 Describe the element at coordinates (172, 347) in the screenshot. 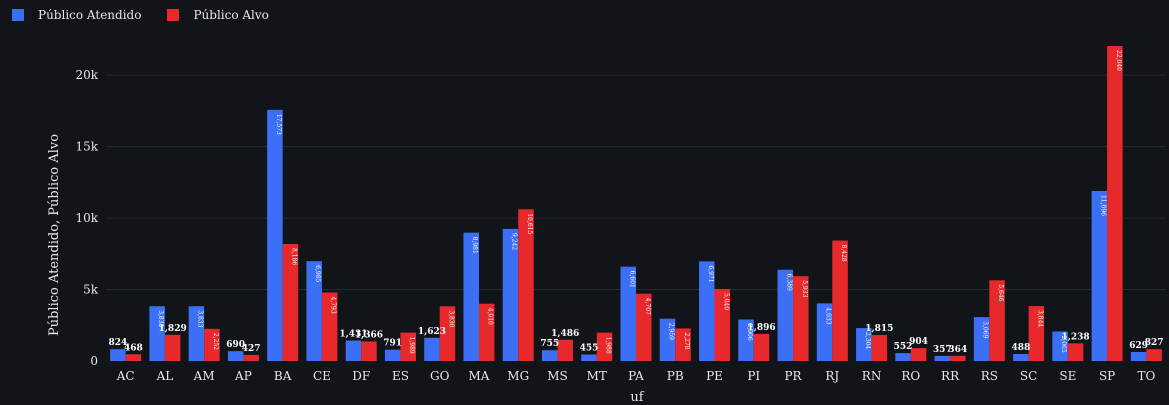

I see `bar-al-alvo` at that location.